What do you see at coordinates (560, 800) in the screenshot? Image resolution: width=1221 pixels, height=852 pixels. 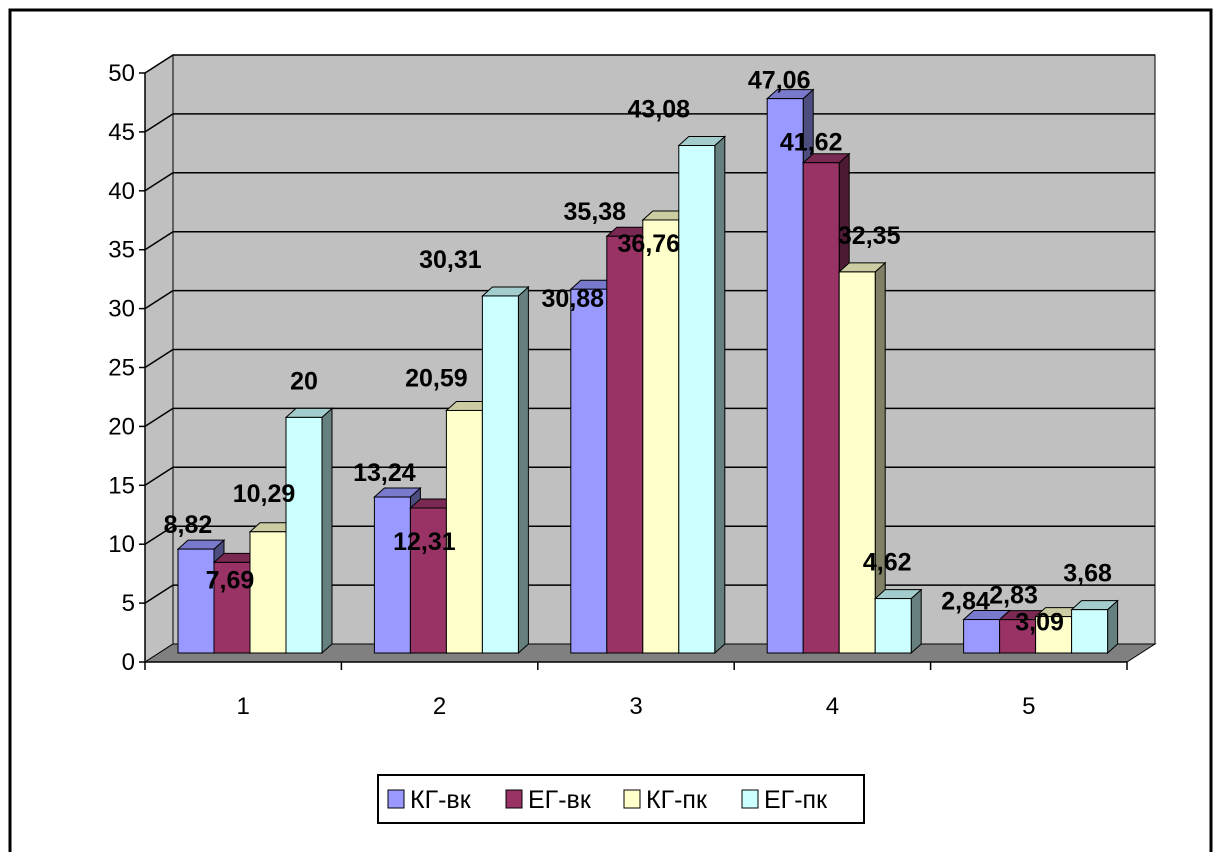 I see `legend-label: ЕГ-вк` at bounding box center [560, 800].